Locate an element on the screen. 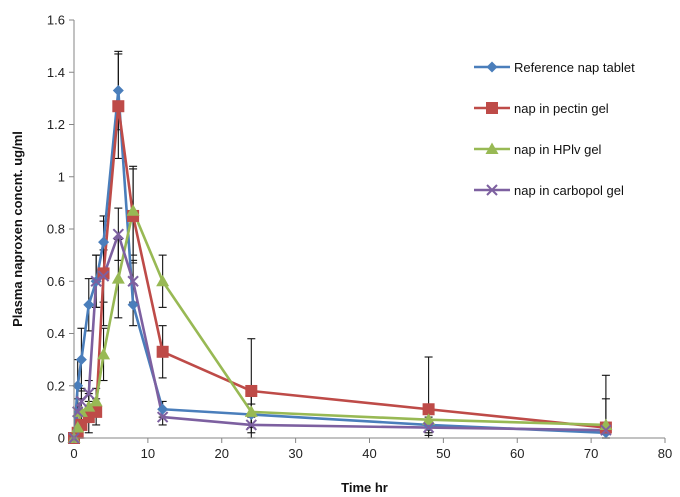 Image resolution: width=680 pixels, height=497 pixels. y-tick-label: 0.6 is located at coordinates (56, 281).